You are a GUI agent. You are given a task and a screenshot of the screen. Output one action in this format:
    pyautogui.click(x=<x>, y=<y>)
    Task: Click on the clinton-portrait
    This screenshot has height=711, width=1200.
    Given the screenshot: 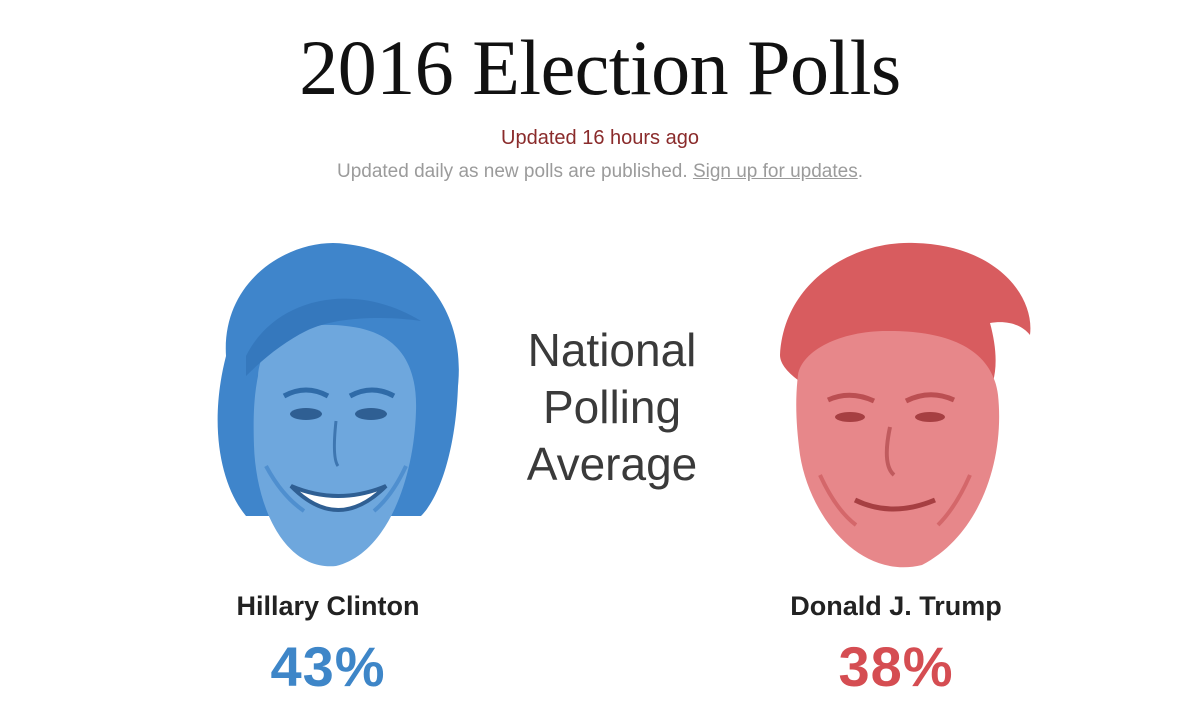 What is the action you would take?
    pyautogui.click(x=338, y=404)
    